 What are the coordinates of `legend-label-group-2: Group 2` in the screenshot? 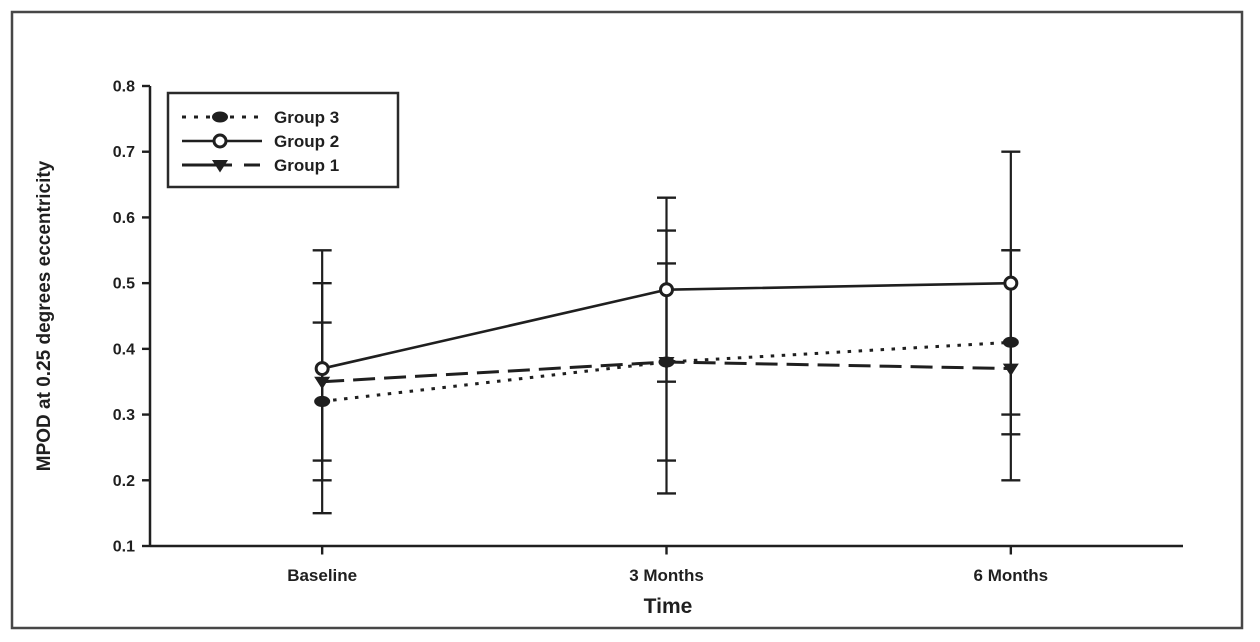 It's located at (306, 141).